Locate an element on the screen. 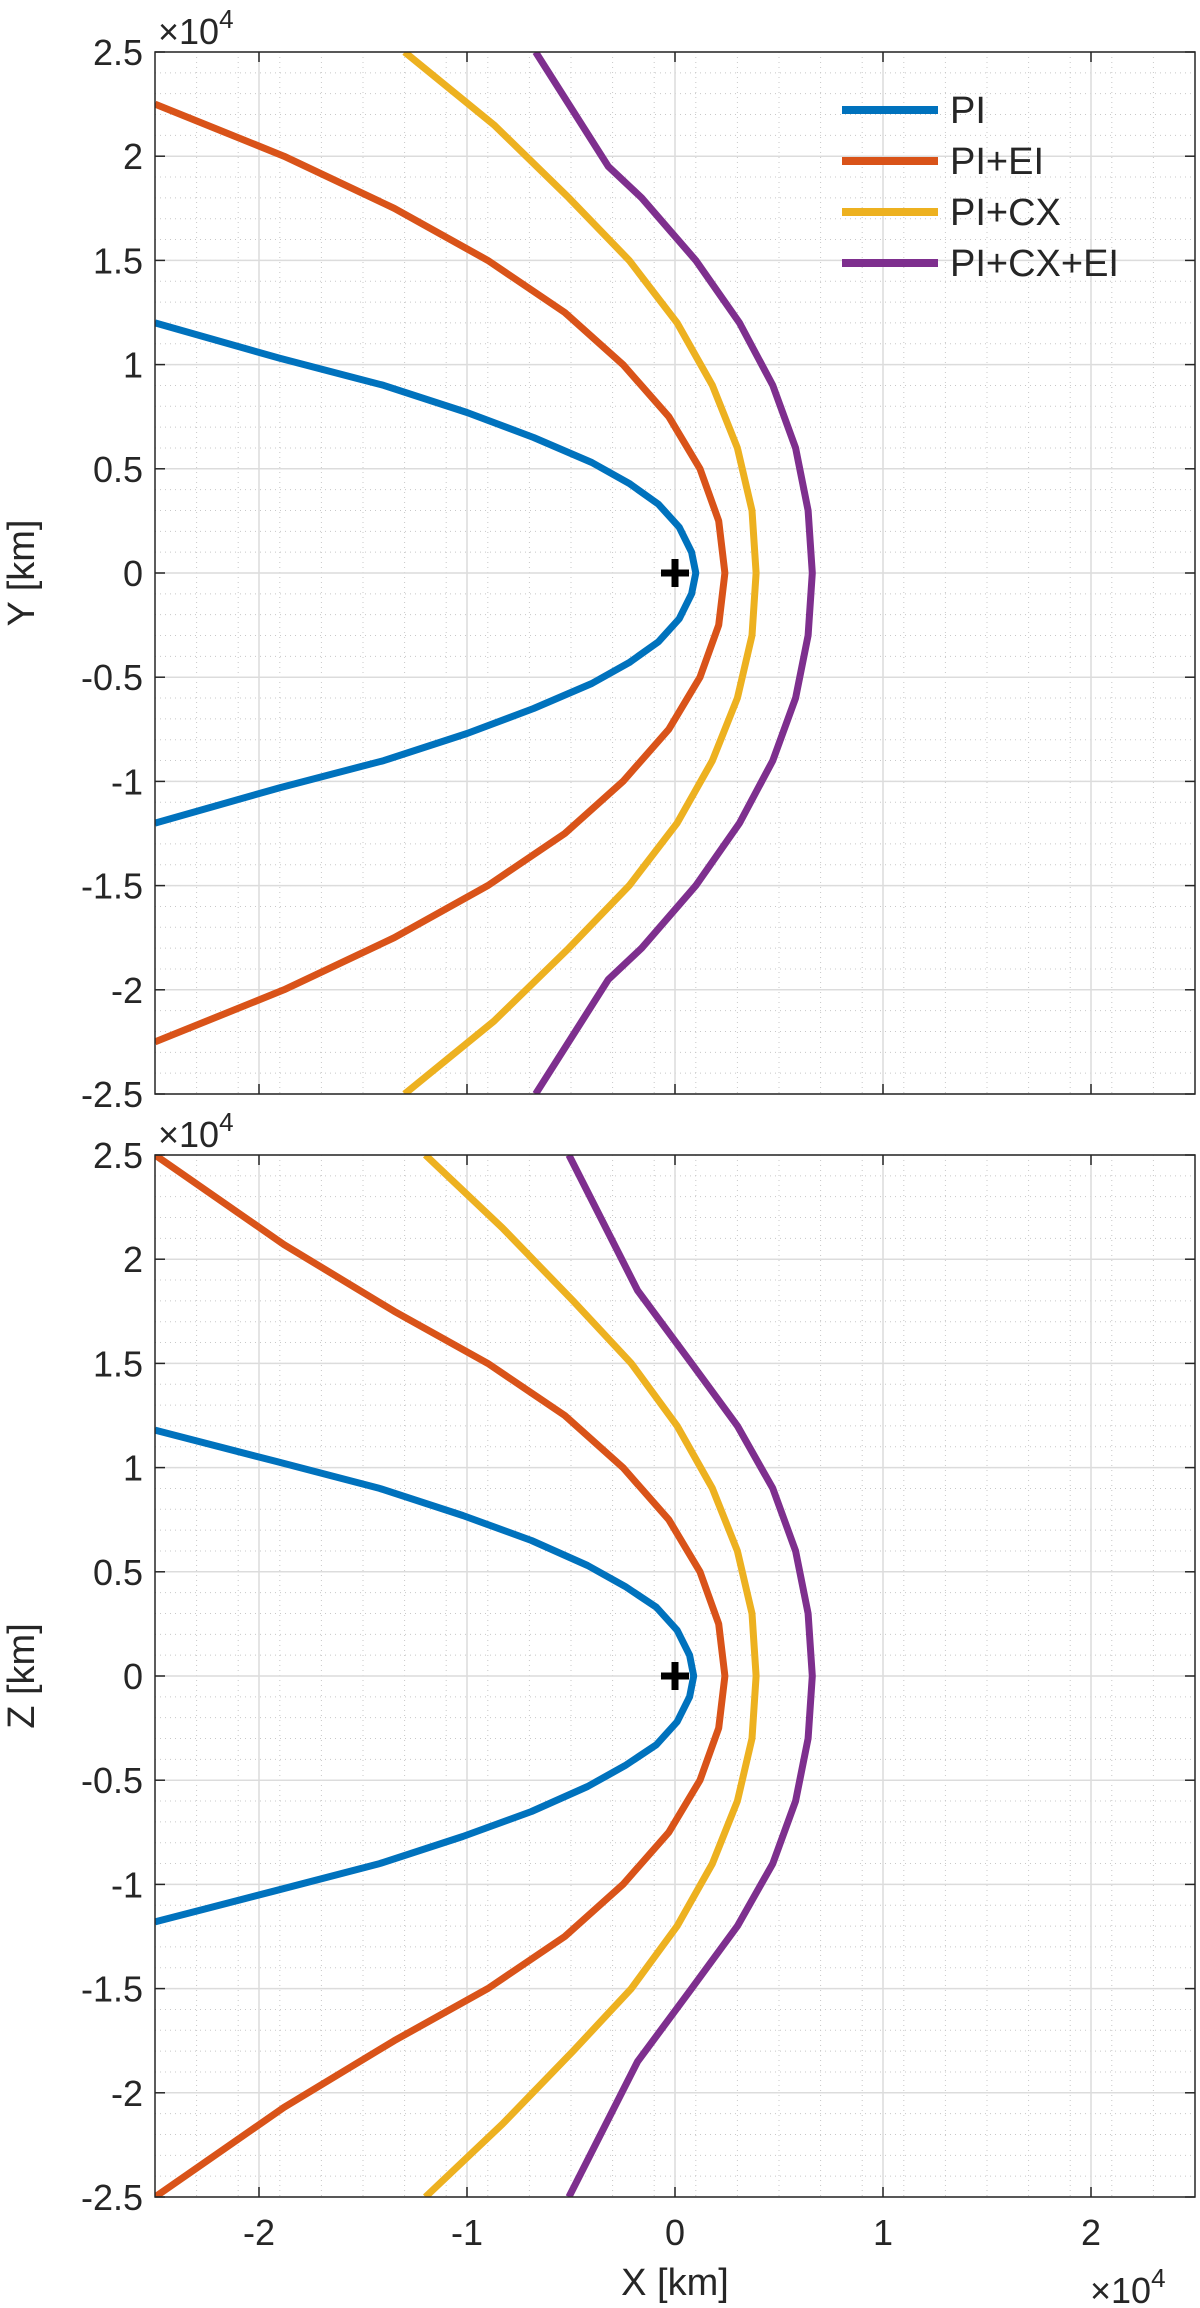 Image resolution: width=1200 pixels, height=2308 pixels. x-tick-label: -1 is located at coordinates (467, 2232).